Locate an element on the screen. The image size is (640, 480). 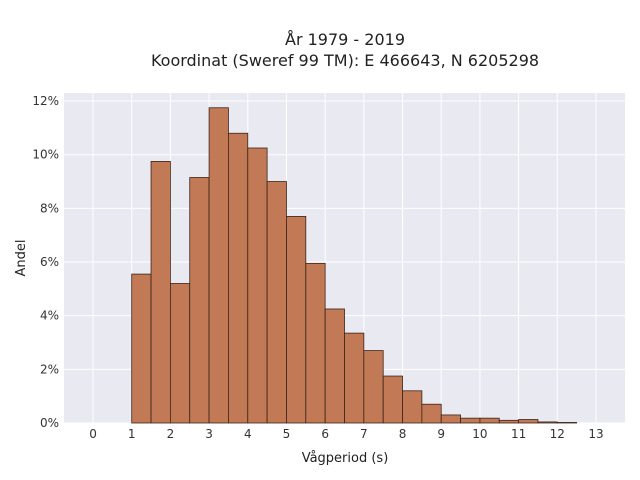
x-tick-label: 13 is located at coordinates (595, 434).